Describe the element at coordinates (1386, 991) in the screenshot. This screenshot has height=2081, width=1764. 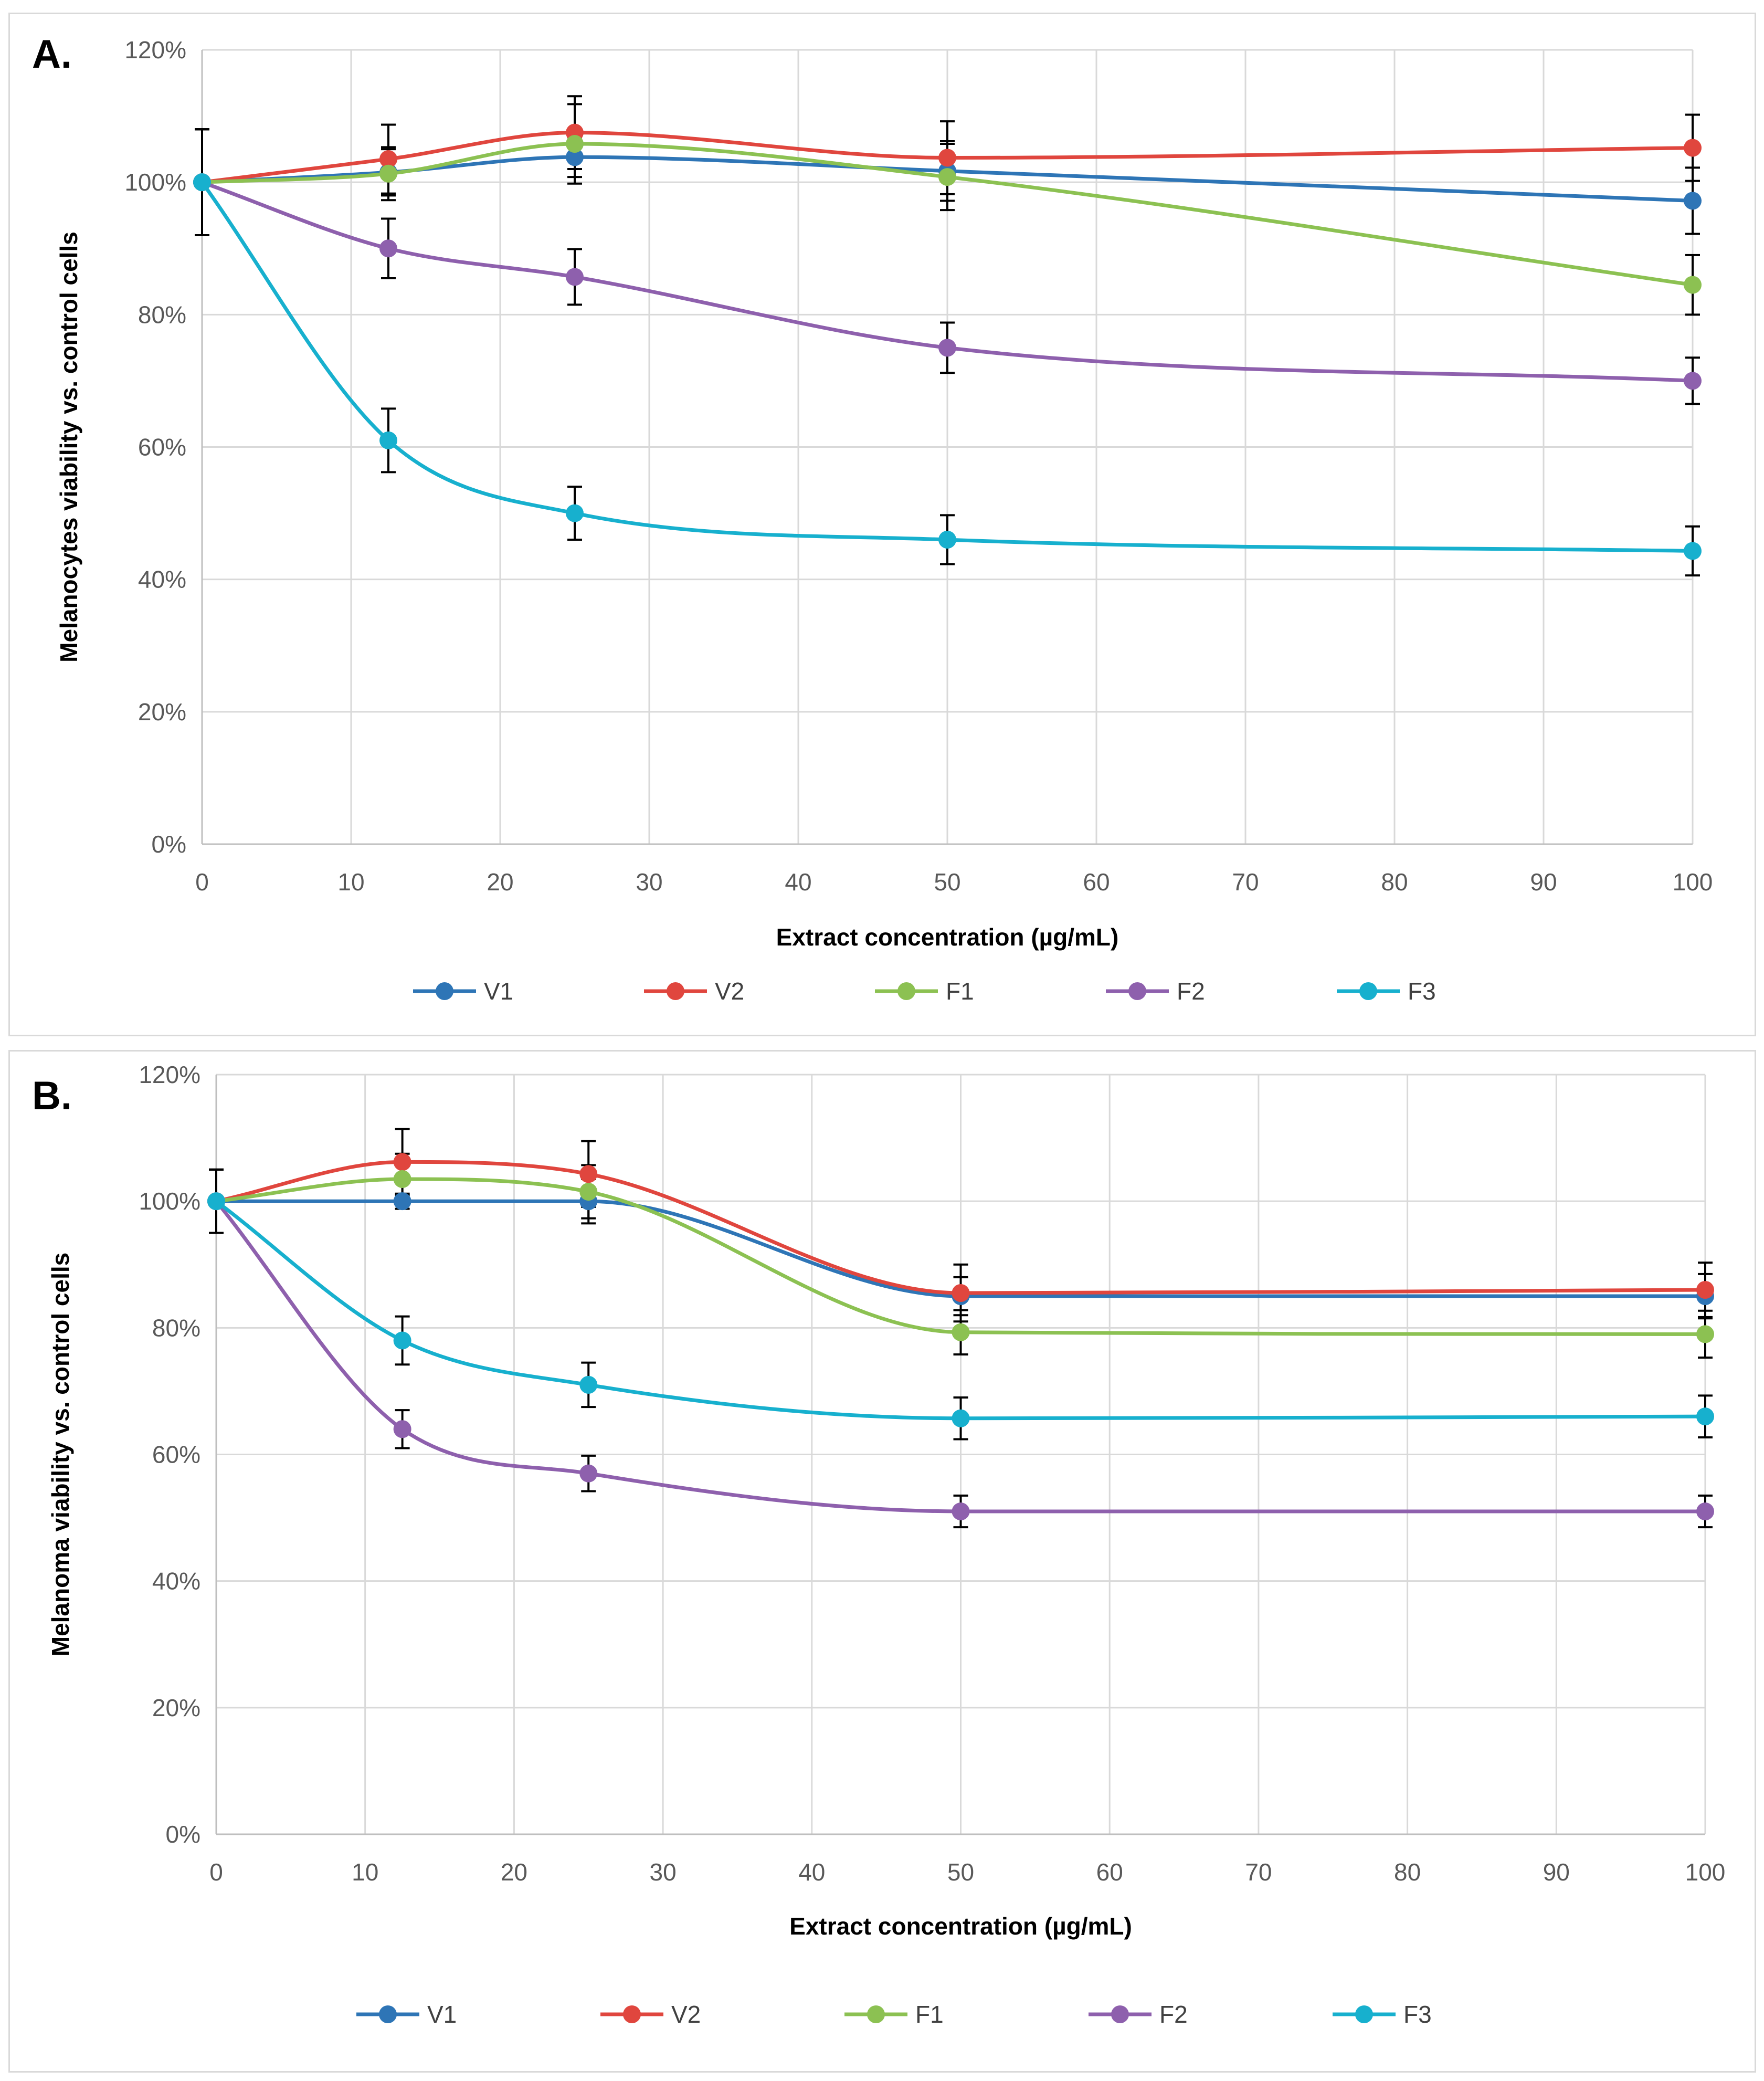
I see `legend-item-f3: F3` at that location.